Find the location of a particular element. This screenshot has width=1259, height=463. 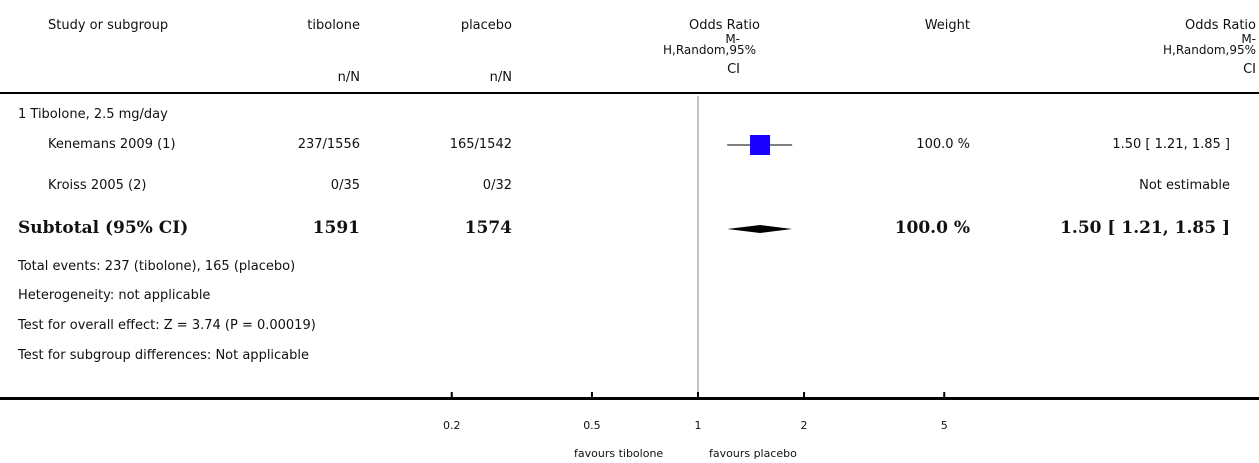

study-group1-events: 237/1556 is located at coordinates (328, 144).